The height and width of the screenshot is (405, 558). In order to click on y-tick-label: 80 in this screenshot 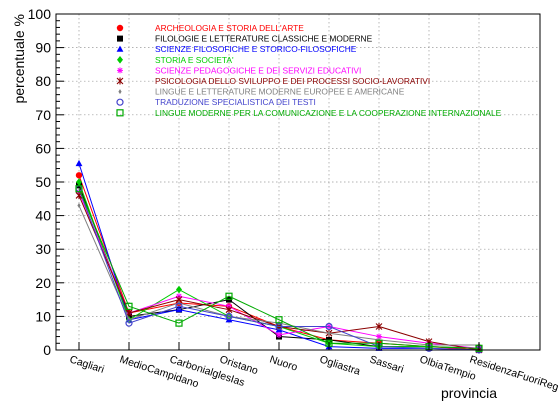, I will do `click(43, 81)`.